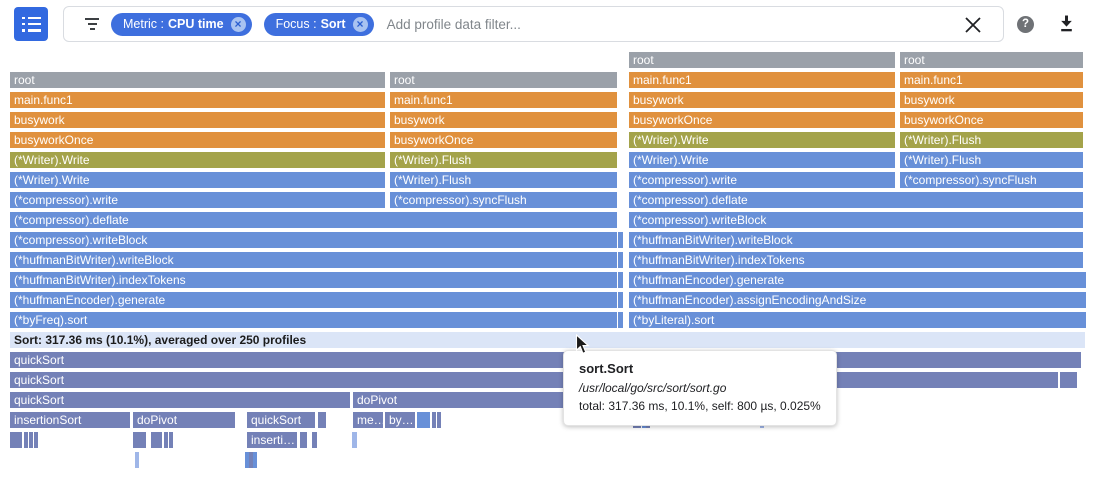  What do you see at coordinates (70, 420) in the screenshot?
I see `flame-frame: insertionSort` at bounding box center [70, 420].